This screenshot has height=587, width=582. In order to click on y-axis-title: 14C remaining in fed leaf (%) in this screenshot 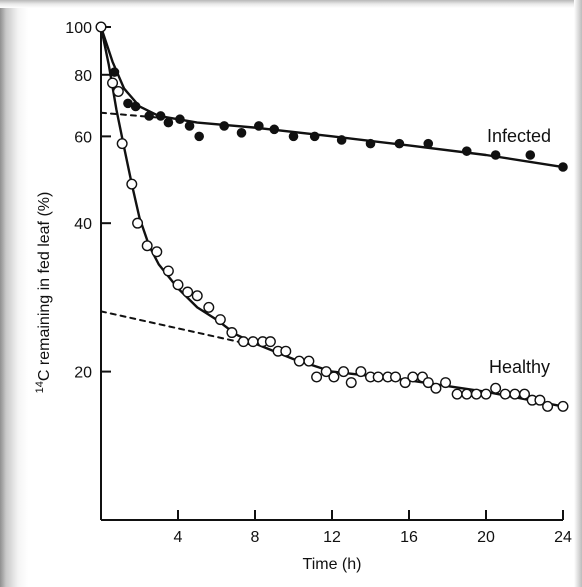, I will do `click(43, 293)`.